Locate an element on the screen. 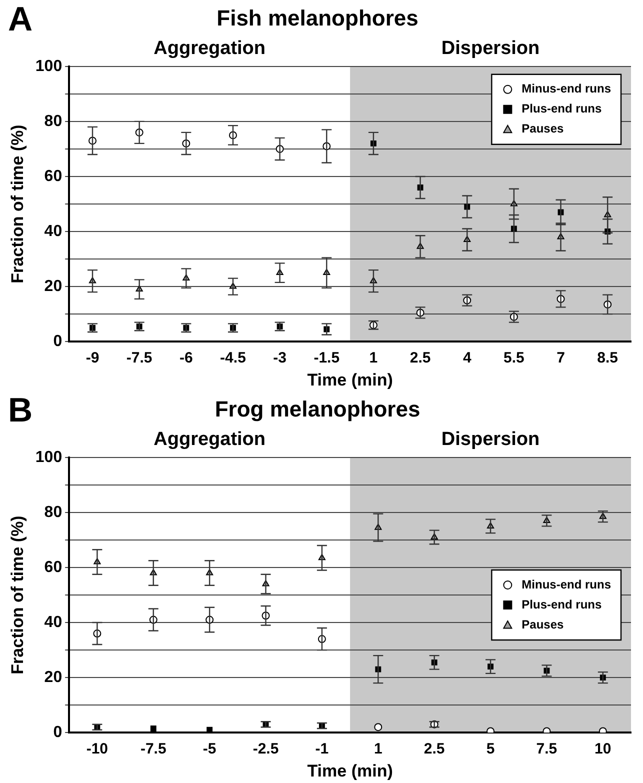 The image size is (643, 783). x-tick-label: 8.5 is located at coordinates (607, 358).